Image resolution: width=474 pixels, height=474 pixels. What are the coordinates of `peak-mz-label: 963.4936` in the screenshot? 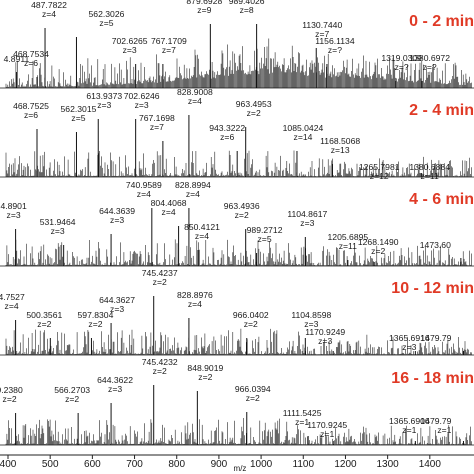 It's located at (242, 206).